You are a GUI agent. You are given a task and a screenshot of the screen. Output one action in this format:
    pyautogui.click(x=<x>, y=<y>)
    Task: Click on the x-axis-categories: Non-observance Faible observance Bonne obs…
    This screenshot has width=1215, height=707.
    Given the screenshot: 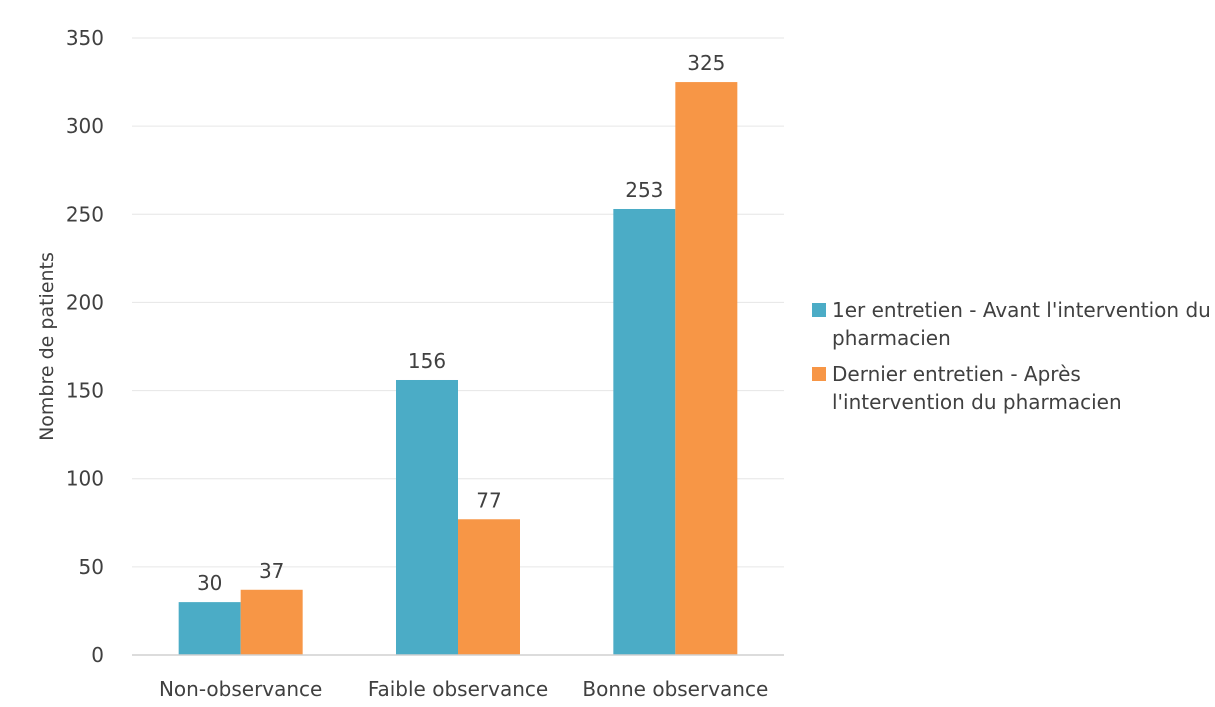 What is the action you would take?
    pyautogui.click(x=463, y=689)
    